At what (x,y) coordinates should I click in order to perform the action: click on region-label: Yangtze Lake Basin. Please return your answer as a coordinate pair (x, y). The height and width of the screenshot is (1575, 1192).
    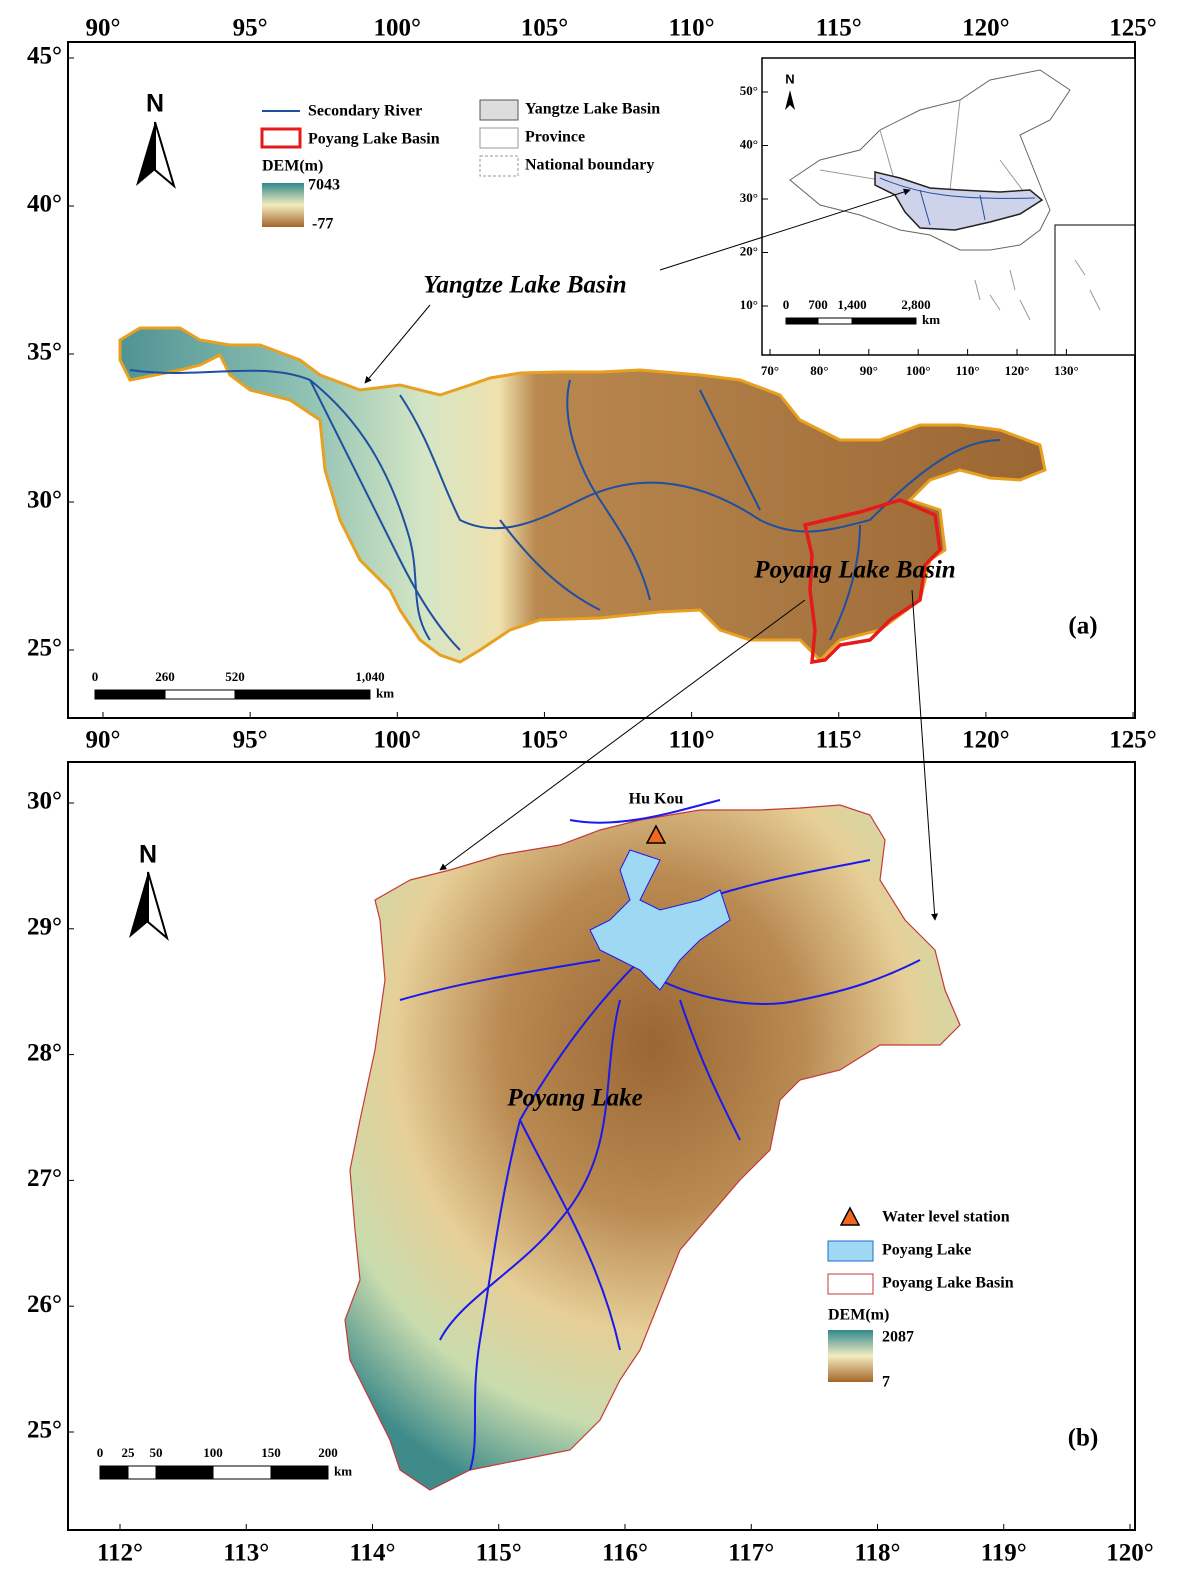
    Looking at the image, I should click on (524, 285).